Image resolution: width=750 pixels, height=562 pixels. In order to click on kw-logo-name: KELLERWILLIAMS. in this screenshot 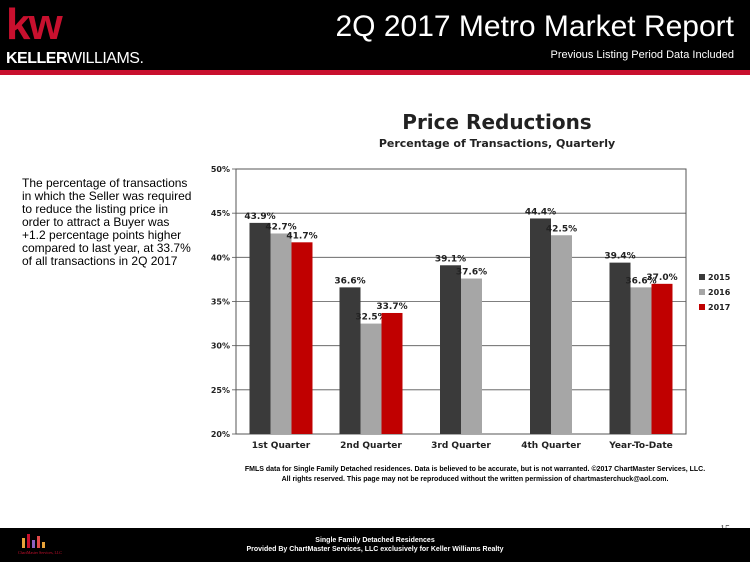, I will do `click(75, 59)`.